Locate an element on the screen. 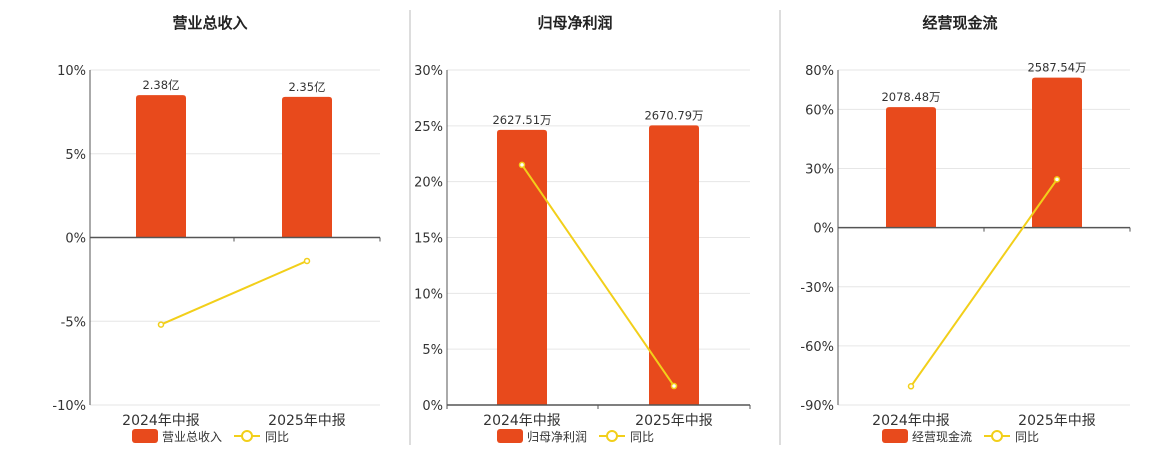 This screenshot has height=450, width=1160. y-tick-label: 15% is located at coordinates (428, 239).